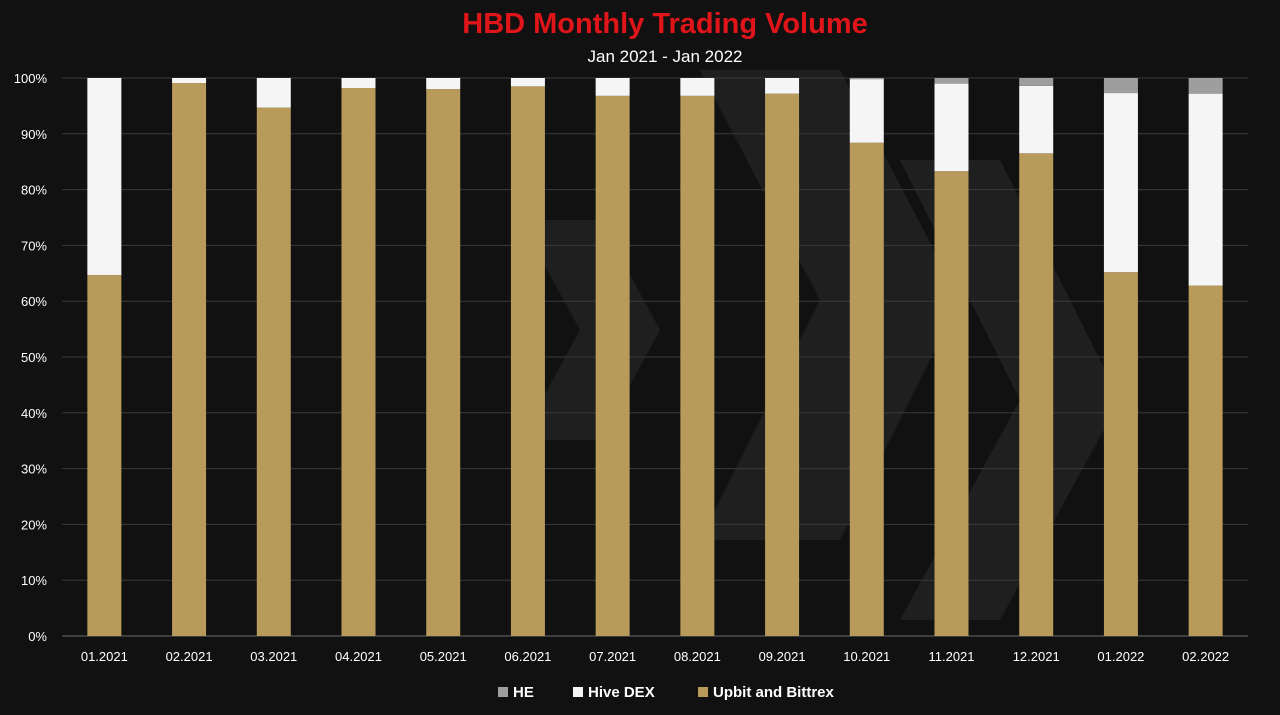 Image resolution: width=1280 pixels, height=715 pixels. What do you see at coordinates (612, 656) in the screenshot?
I see `x-tick-label: 07.2021` at bounding box center [612, 656].